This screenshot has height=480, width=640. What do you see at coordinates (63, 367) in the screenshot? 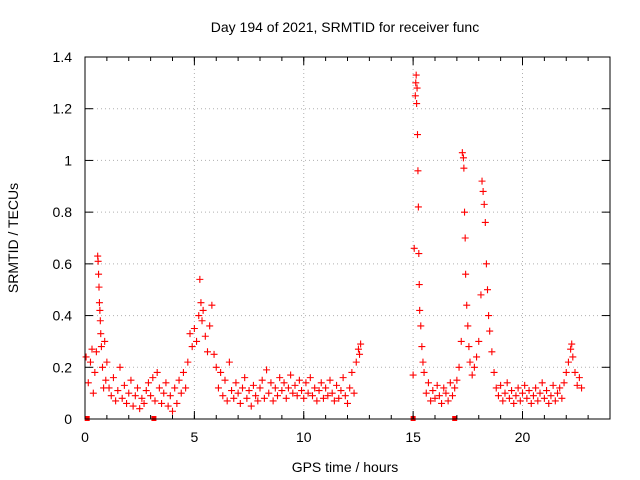
I see `y-tick-label: 0.2` at bounding box center [63, 367].